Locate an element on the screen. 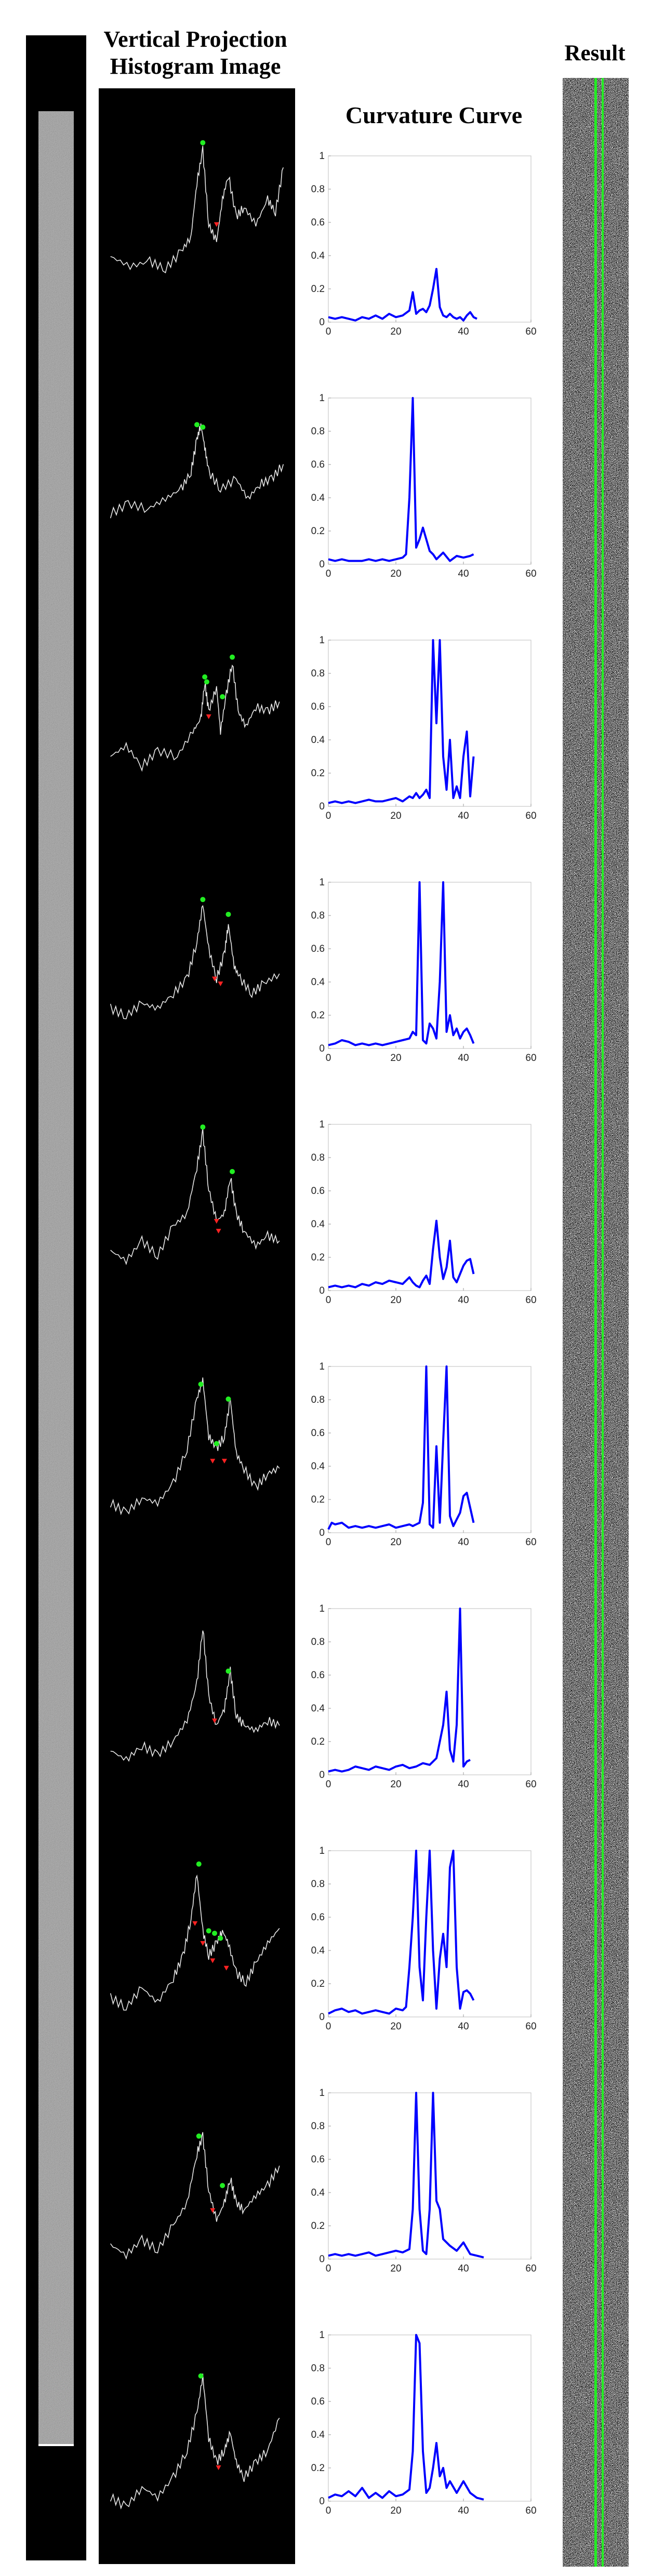 The height and width of the screenshot is (2576, 651). projection-heading-line2: Histogram Image is located at coordinates (195, 66).